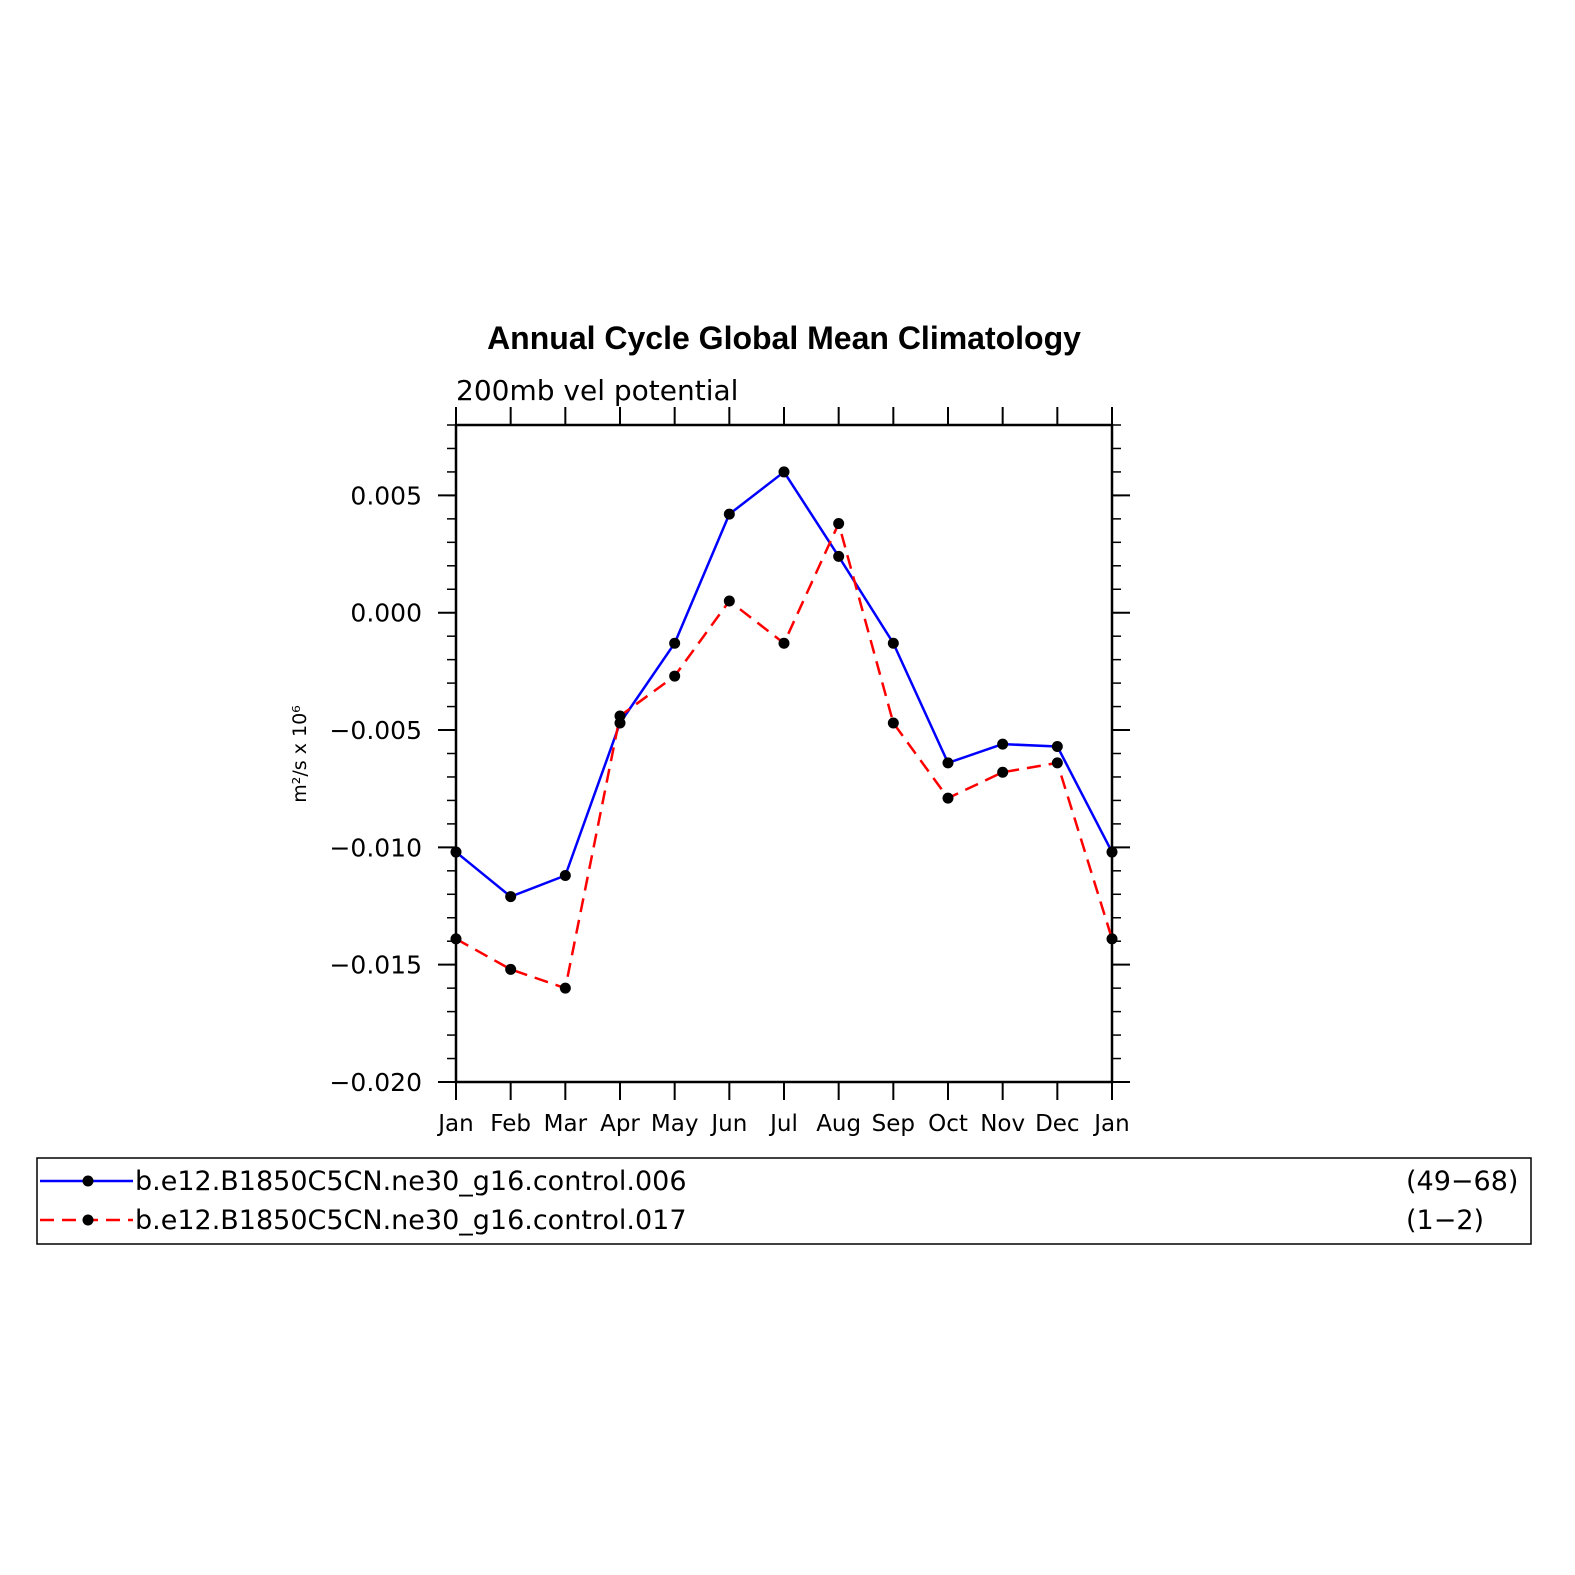 The height and width of the screenshot is (1575, 1575). Describe the element at coordinates (893, 1124) in the screenshot. I see `x-tick-label: Sep` at that location.